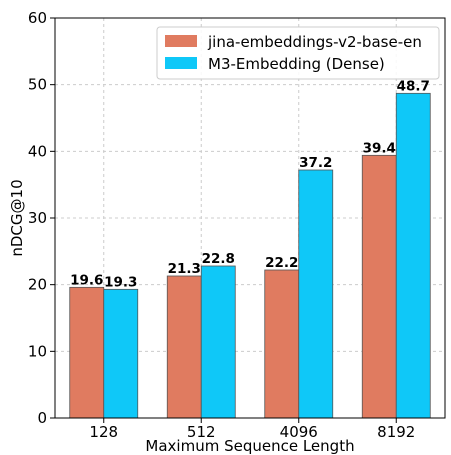 This screenshot has height=455, width=451. Describe the element at coordinates (42, 418) in the screenshot. I see `y-tick-label-0: 0` at that location.